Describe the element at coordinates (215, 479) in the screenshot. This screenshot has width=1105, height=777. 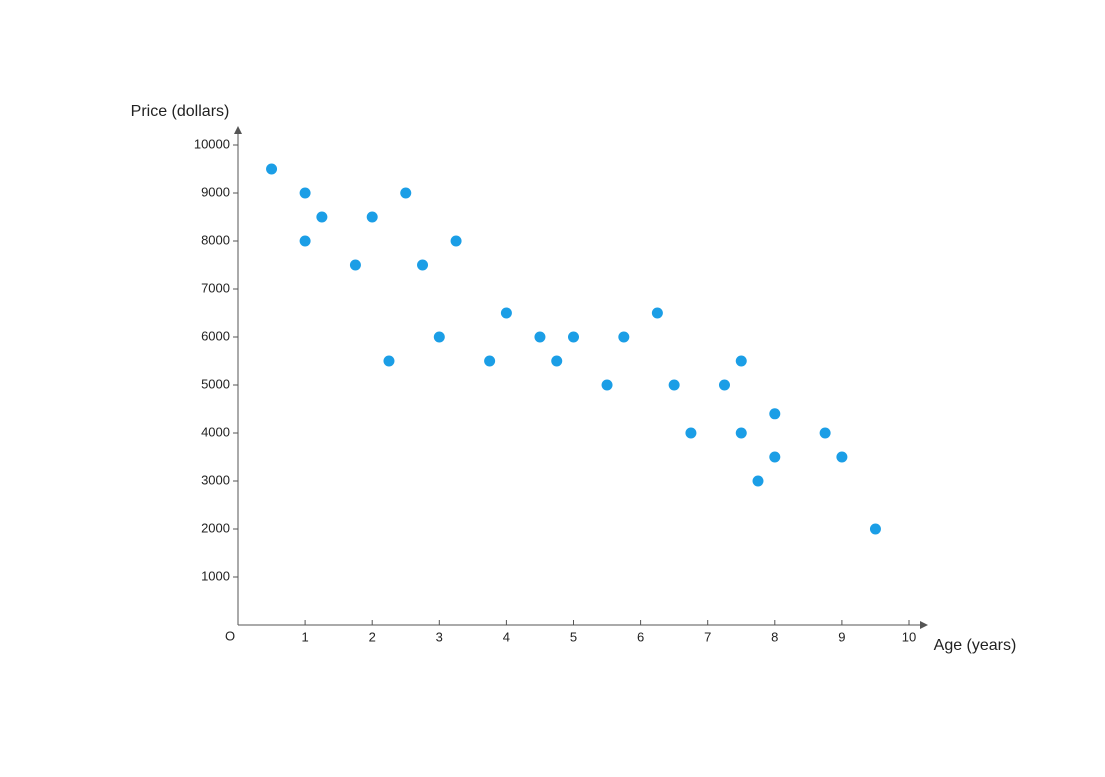
I see `y-tick-label: 3000` at that location.